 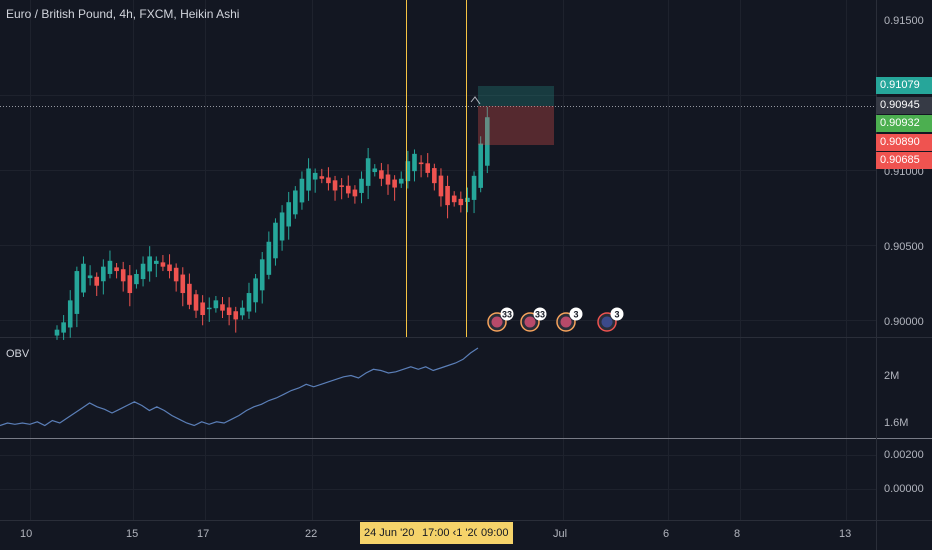 I want to click on price-tag-last: 0.90945, so click(x=904, y=105).